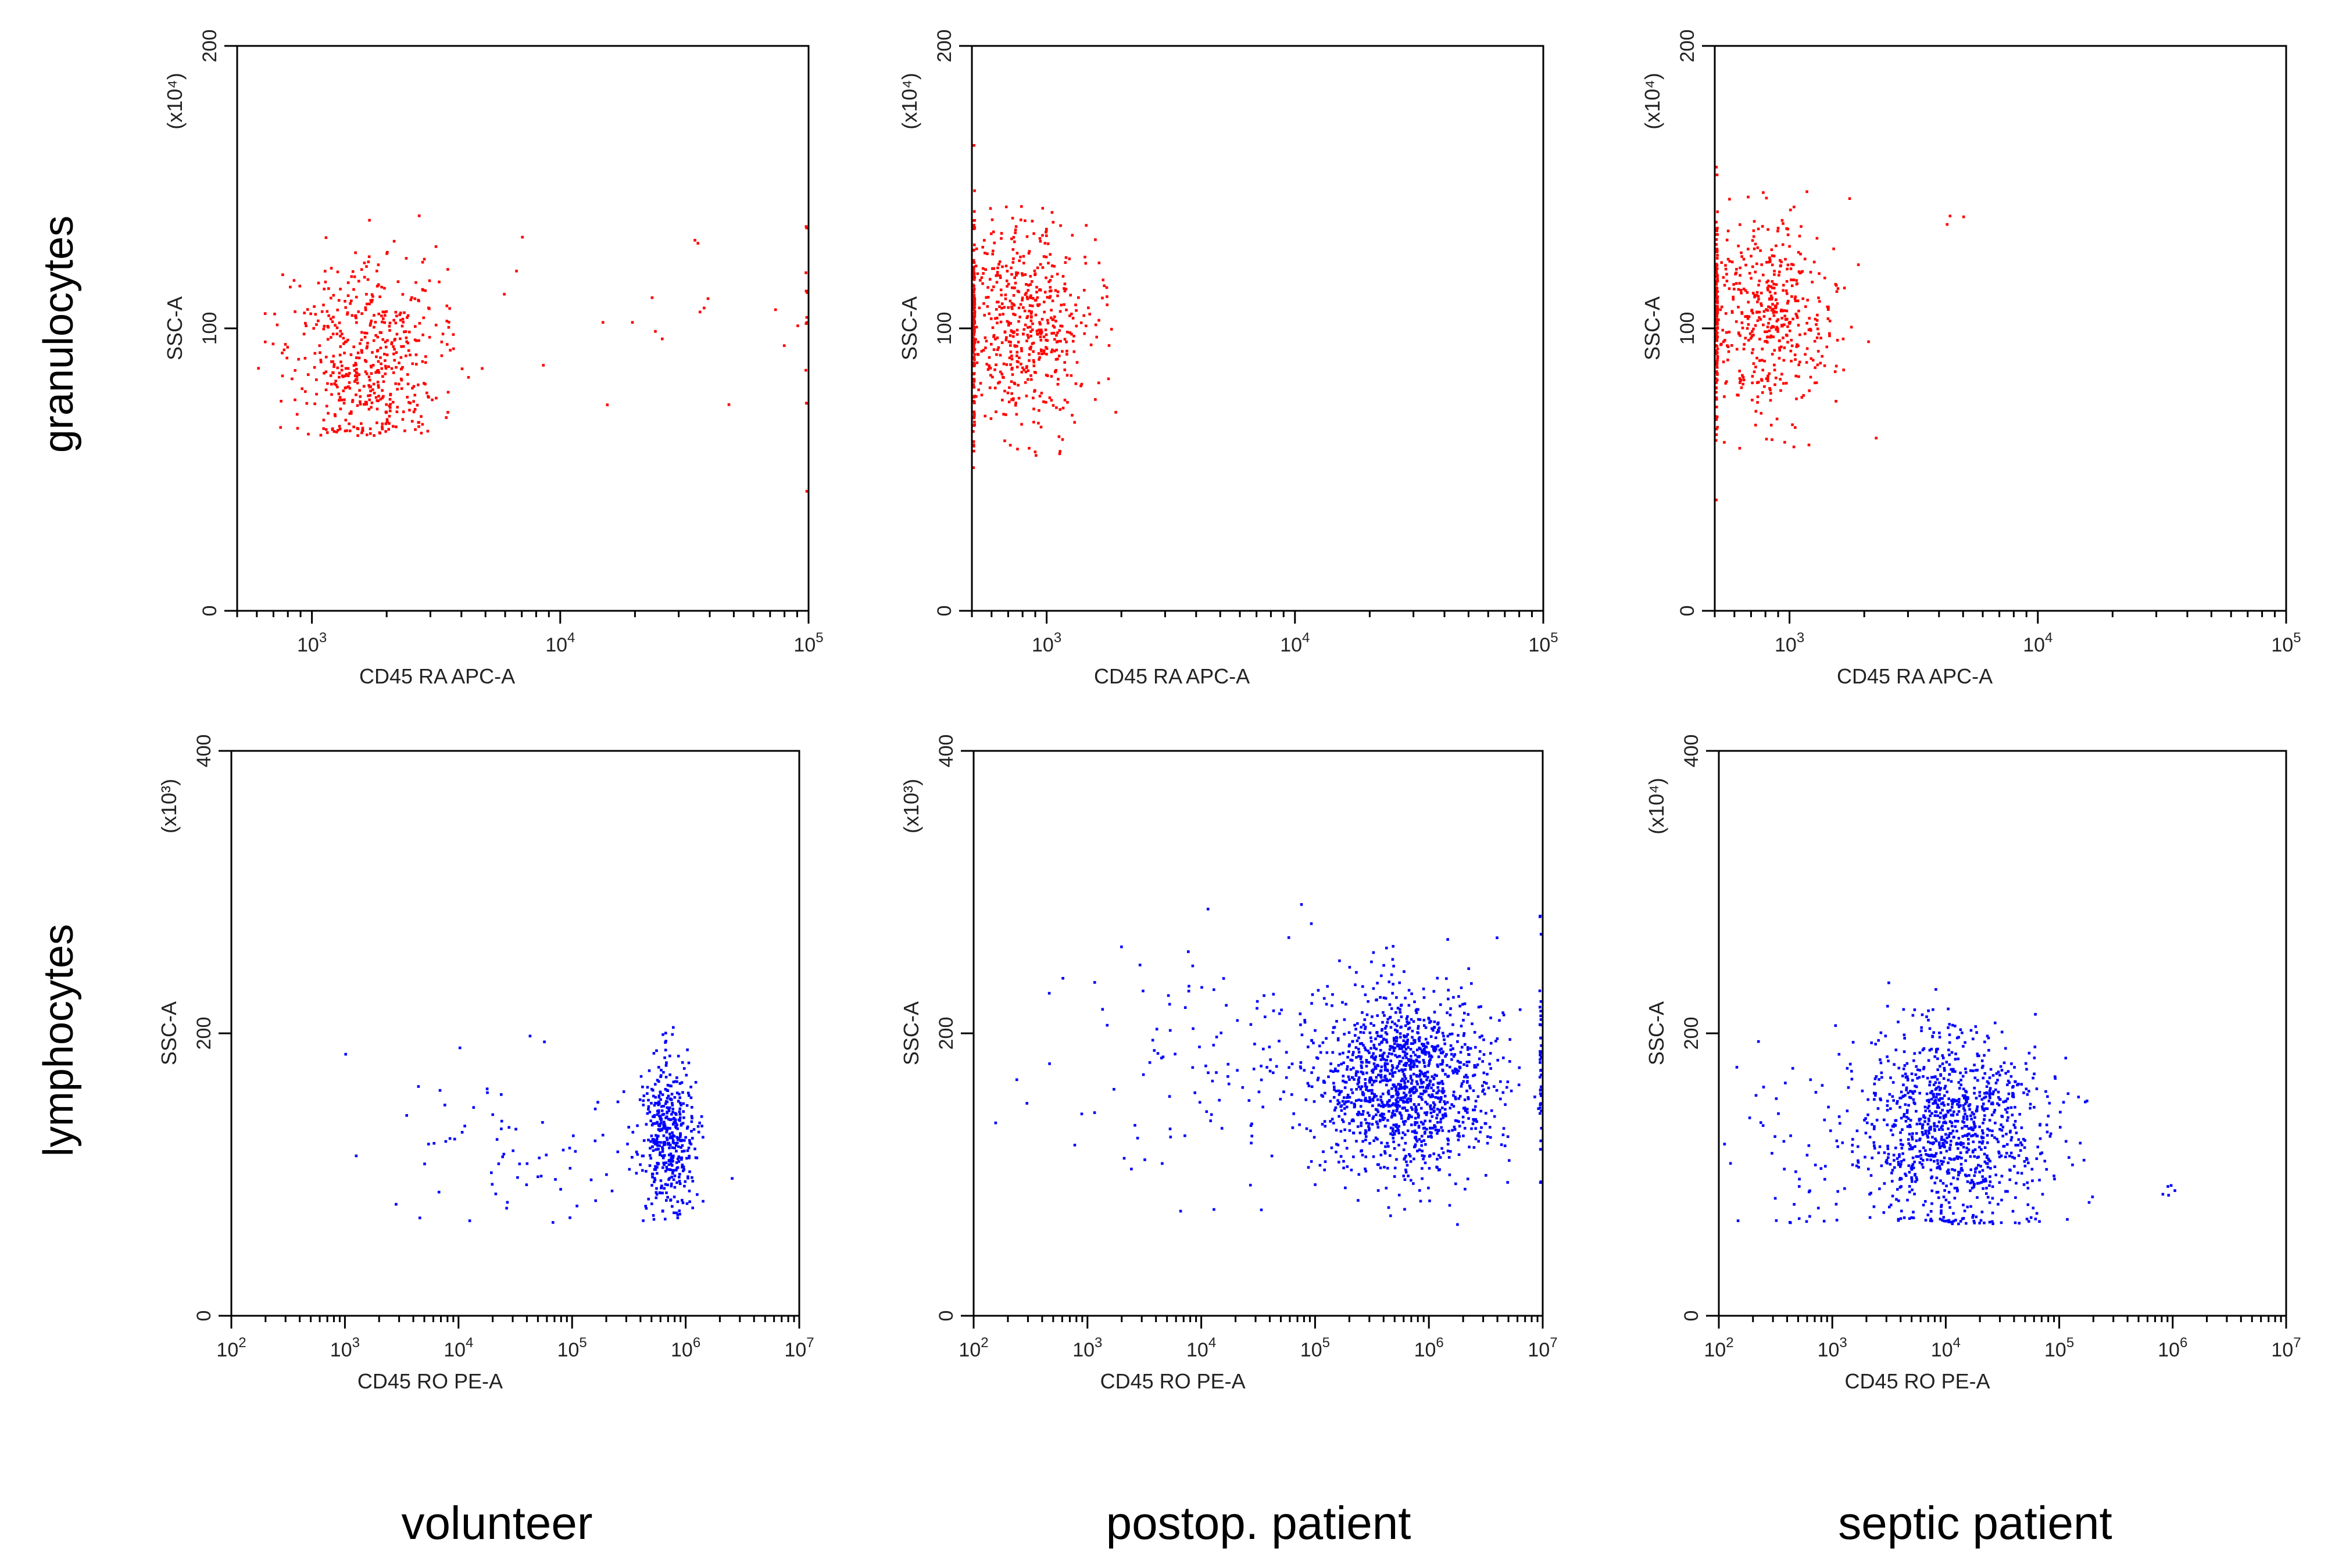 This screenshot has height=1568, width=2328. I want to click on y-axis-label: SSC-A, so click(911, 1033).